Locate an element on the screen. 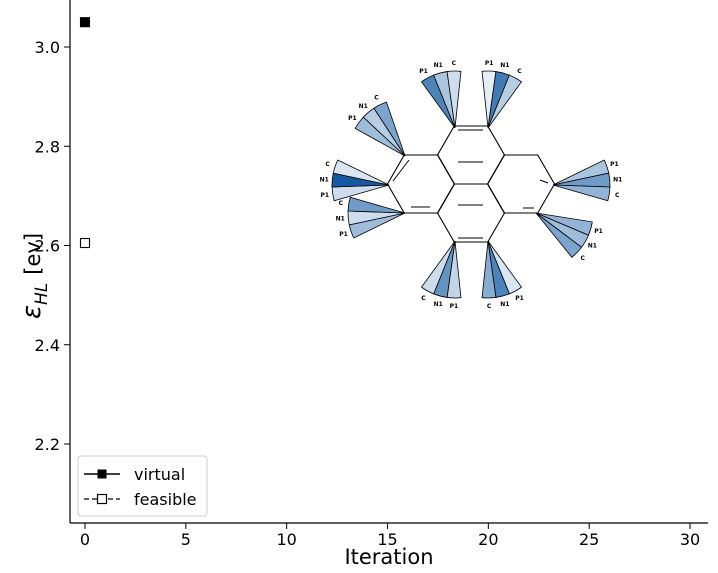 The image size is (718, 573). legend-feasible-label: feasible is located at coordinates (165, 499).